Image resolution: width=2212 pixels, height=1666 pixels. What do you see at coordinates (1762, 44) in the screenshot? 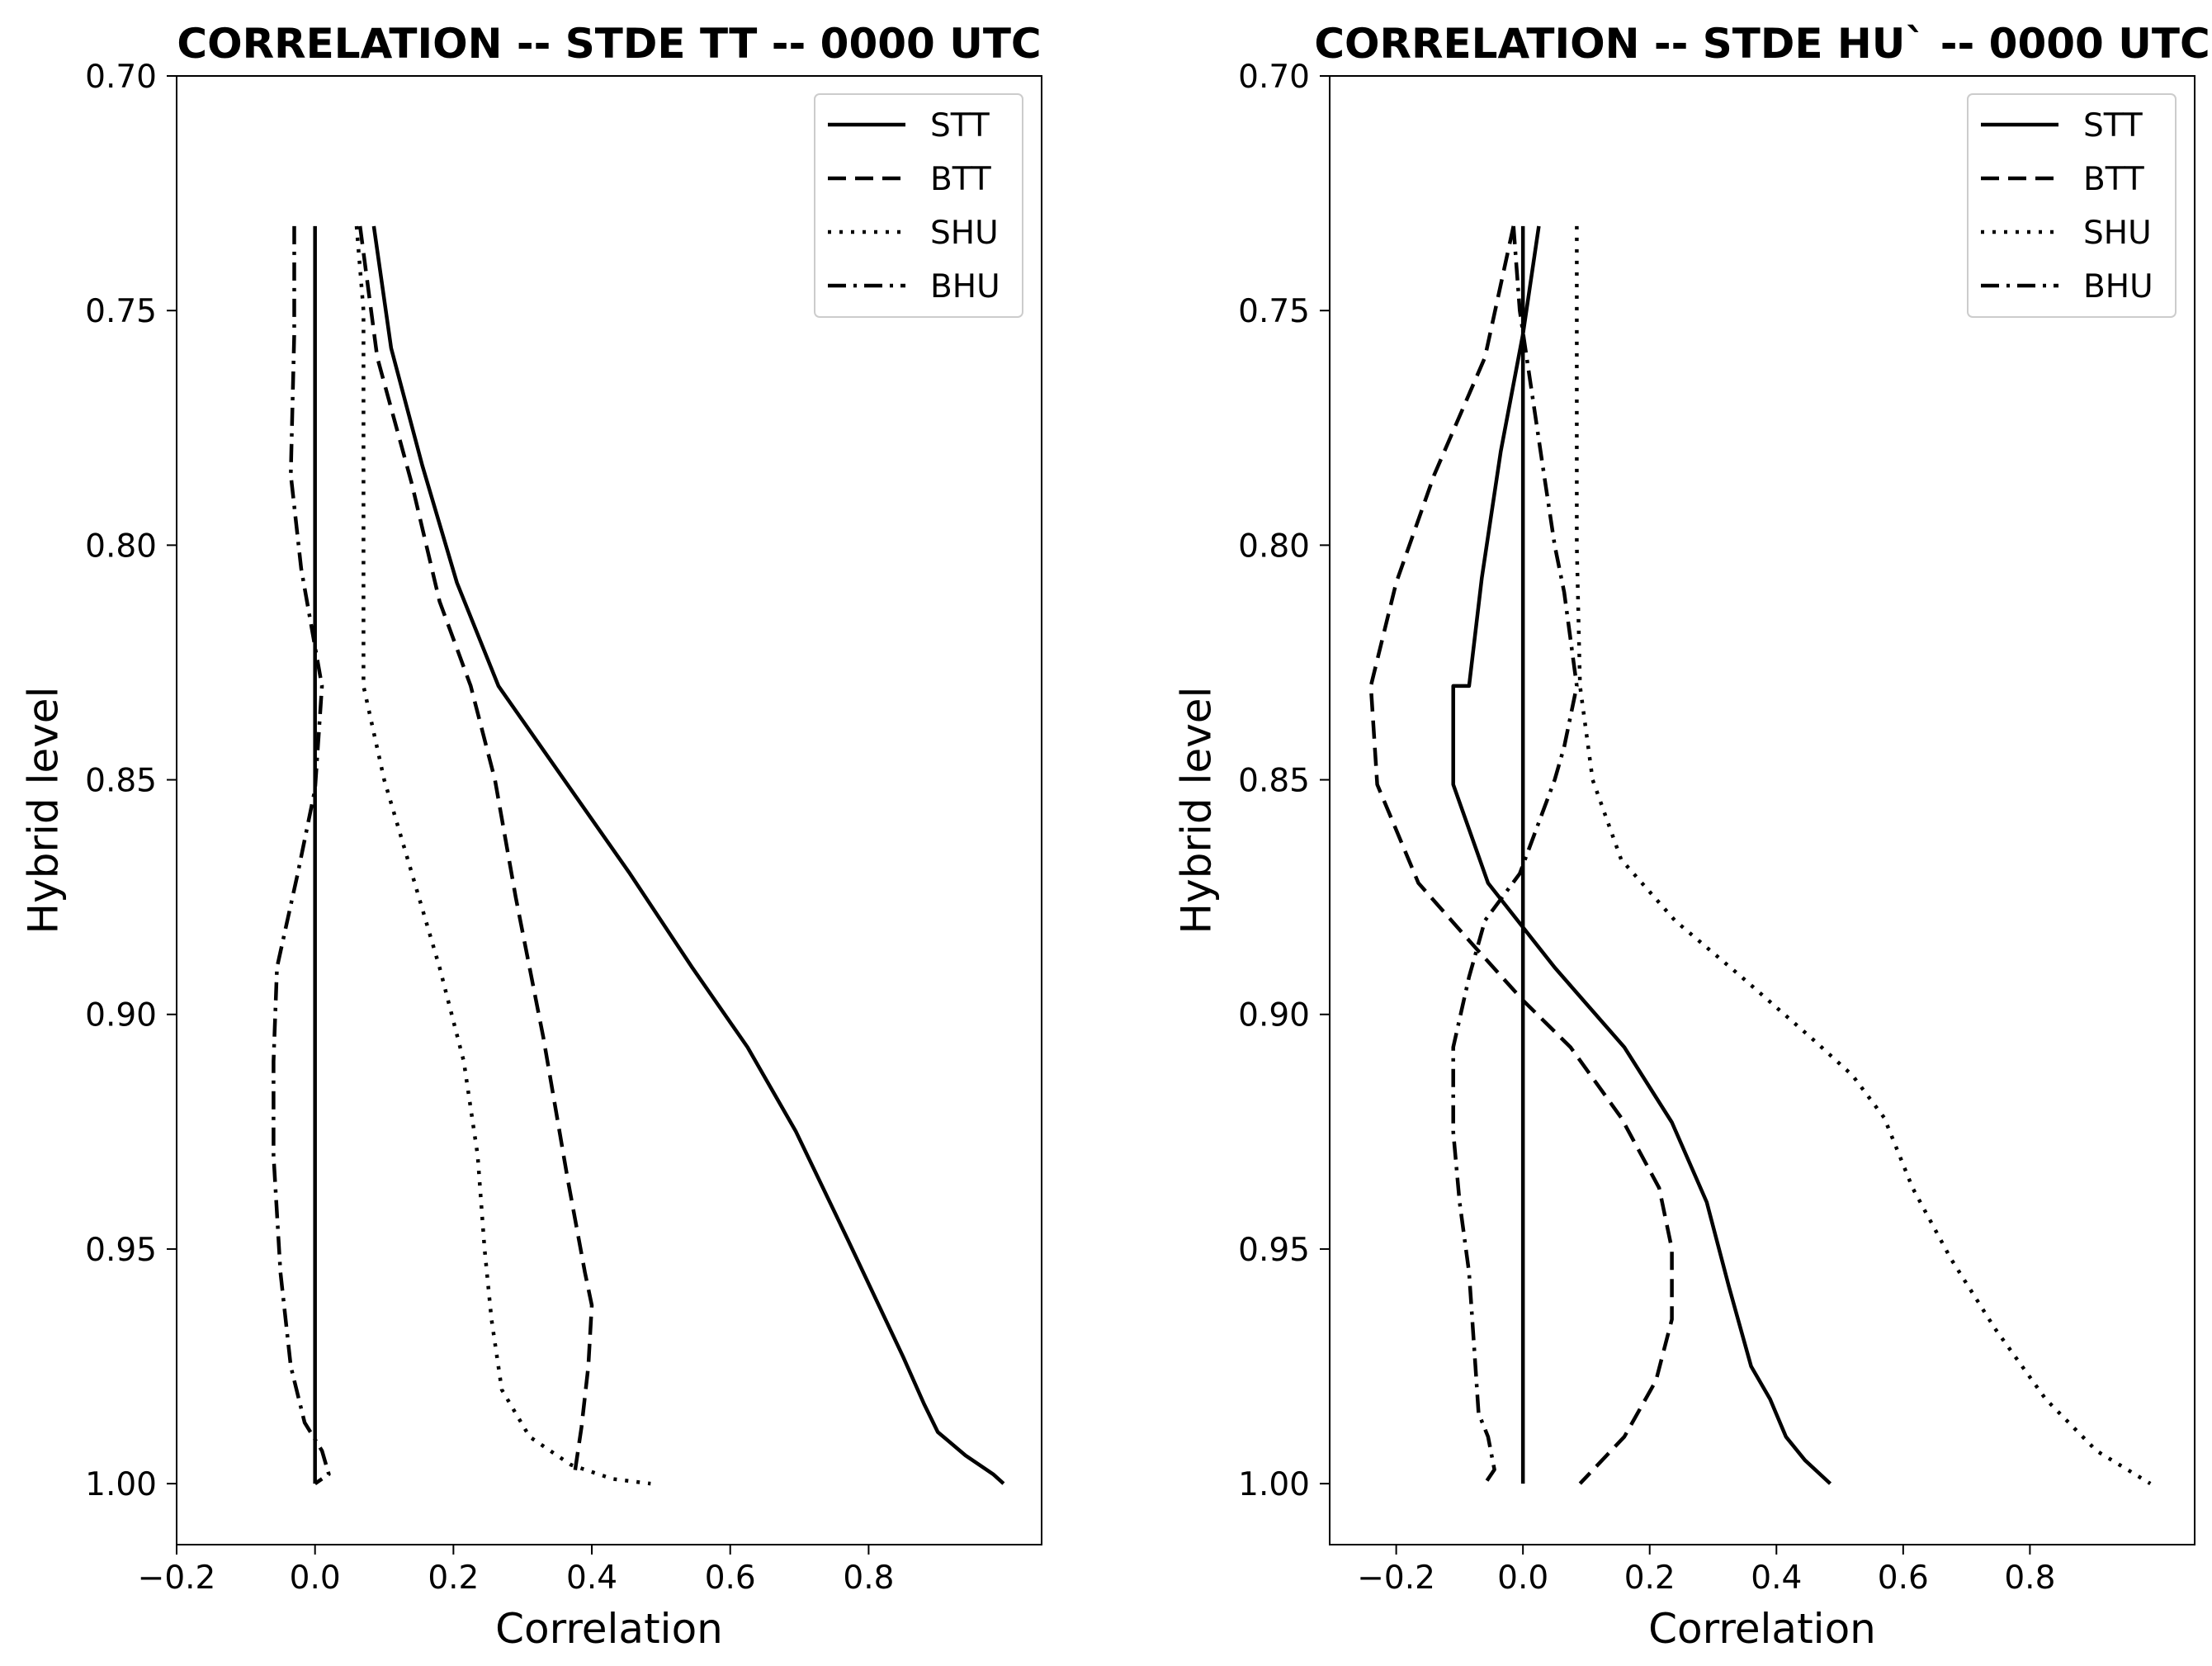
I see `chart-title: CORRELATION -- STDE HU` -- 0000 UTC` at bounding box center [1762, 44].